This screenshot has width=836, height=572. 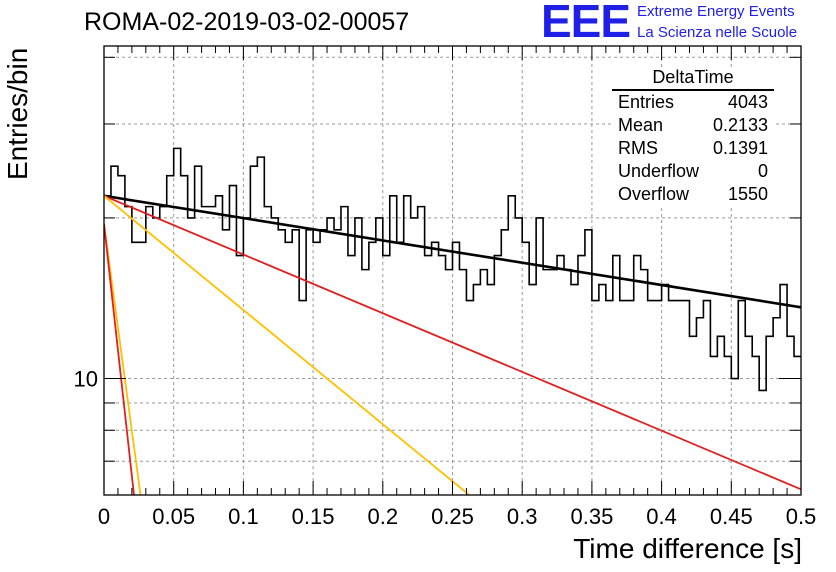 I want to click on x-tick-label: 0.05, so click(x=173, y=516).